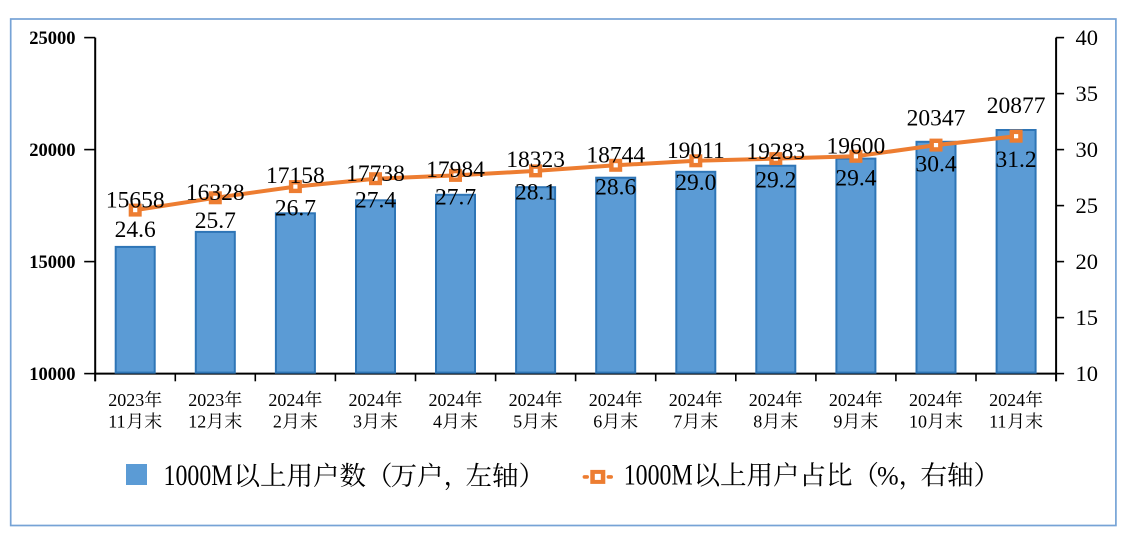 This screenshot has height=545, width=1137. What do you see at coordinates (1087, 261) in the screenshot?
I see `svg-text: 20` at bounding box center [1087, 261].